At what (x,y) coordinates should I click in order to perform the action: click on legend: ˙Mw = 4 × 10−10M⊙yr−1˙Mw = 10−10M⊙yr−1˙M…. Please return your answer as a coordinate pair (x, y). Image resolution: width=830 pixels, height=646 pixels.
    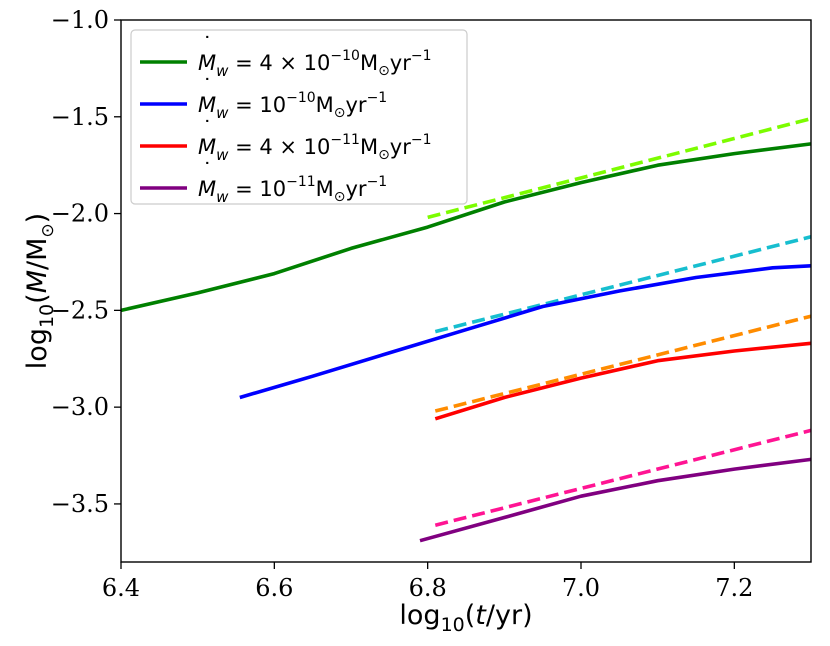
    Looking at the image, I should click on (299, 117).